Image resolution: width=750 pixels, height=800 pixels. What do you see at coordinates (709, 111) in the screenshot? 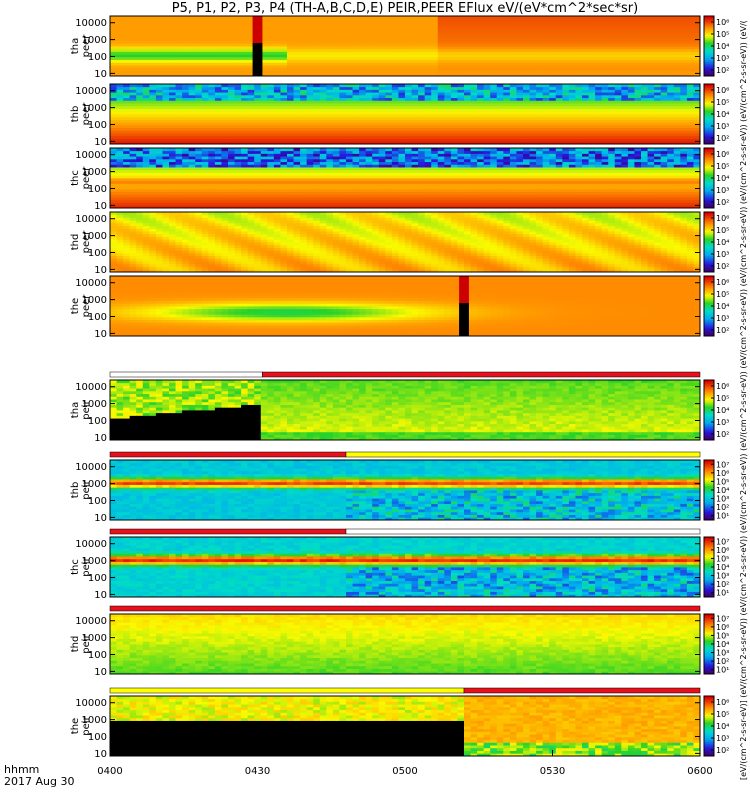
I see `colorbar-swatch` at bounding box center [709, 111].